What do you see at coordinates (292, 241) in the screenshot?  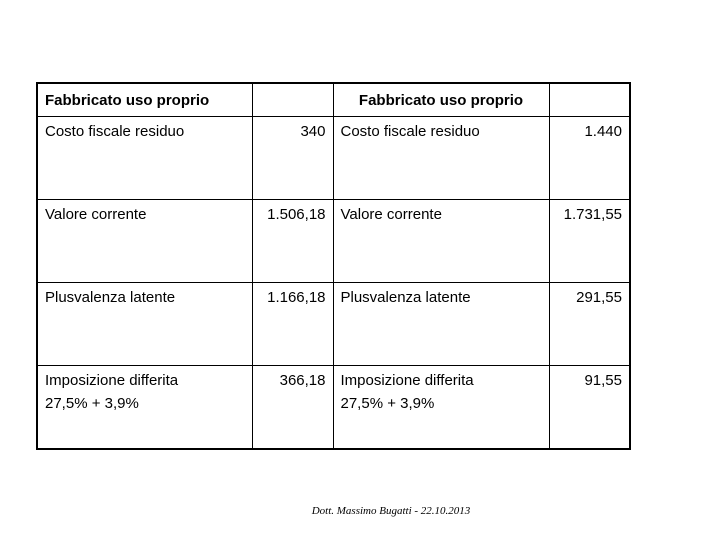 I see `value-cell: 1.506,18` at bounding box center [292, 241].